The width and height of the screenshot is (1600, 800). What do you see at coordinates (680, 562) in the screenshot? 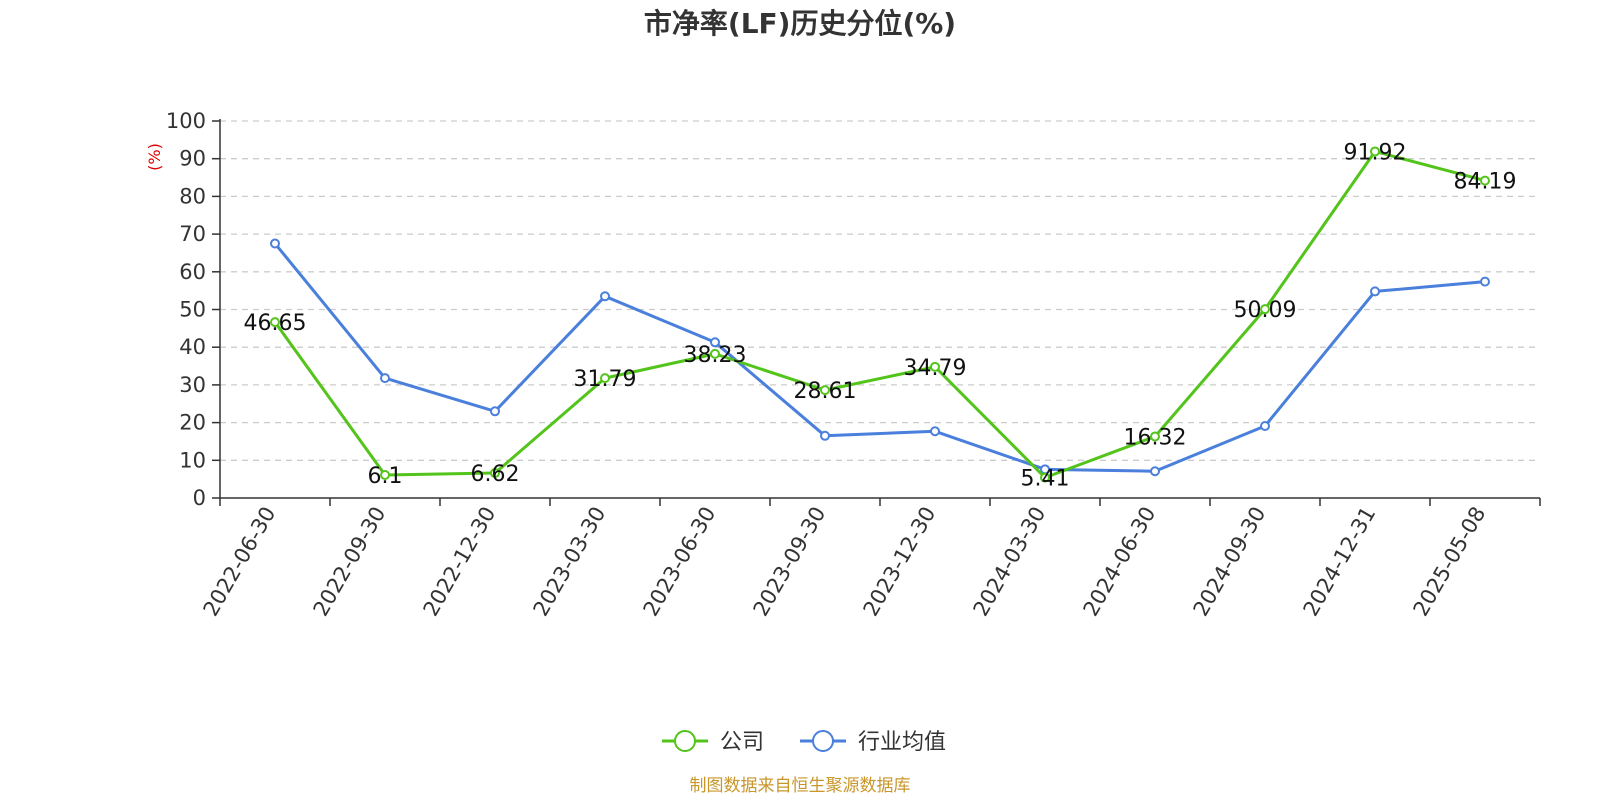
I see `x-tick-label: 2023-06-30` at bounding box center [680, 562].